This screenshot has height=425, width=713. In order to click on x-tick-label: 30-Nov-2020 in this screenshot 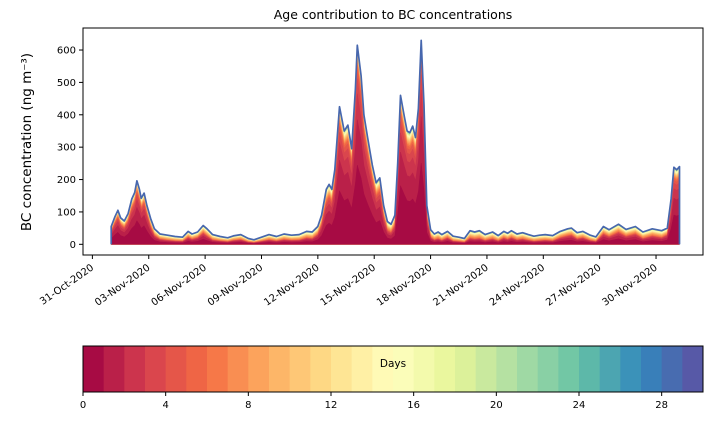, I will do `click(629, 285)`.